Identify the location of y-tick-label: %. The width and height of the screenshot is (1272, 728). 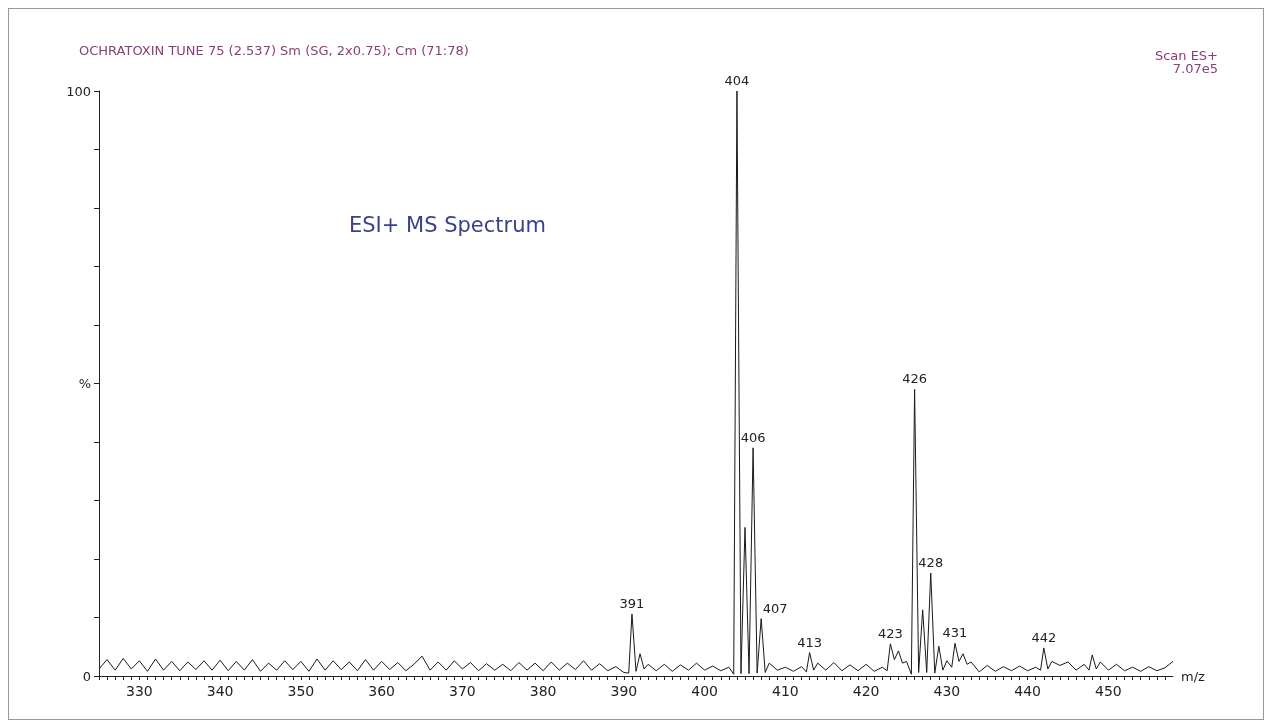
(84, 383).